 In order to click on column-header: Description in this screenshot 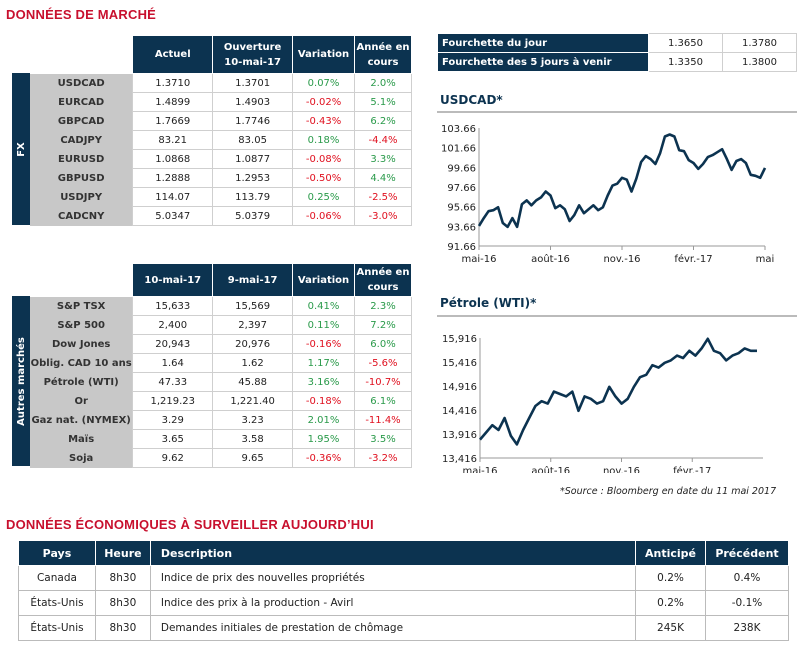, I will do `click(393, 553)`.